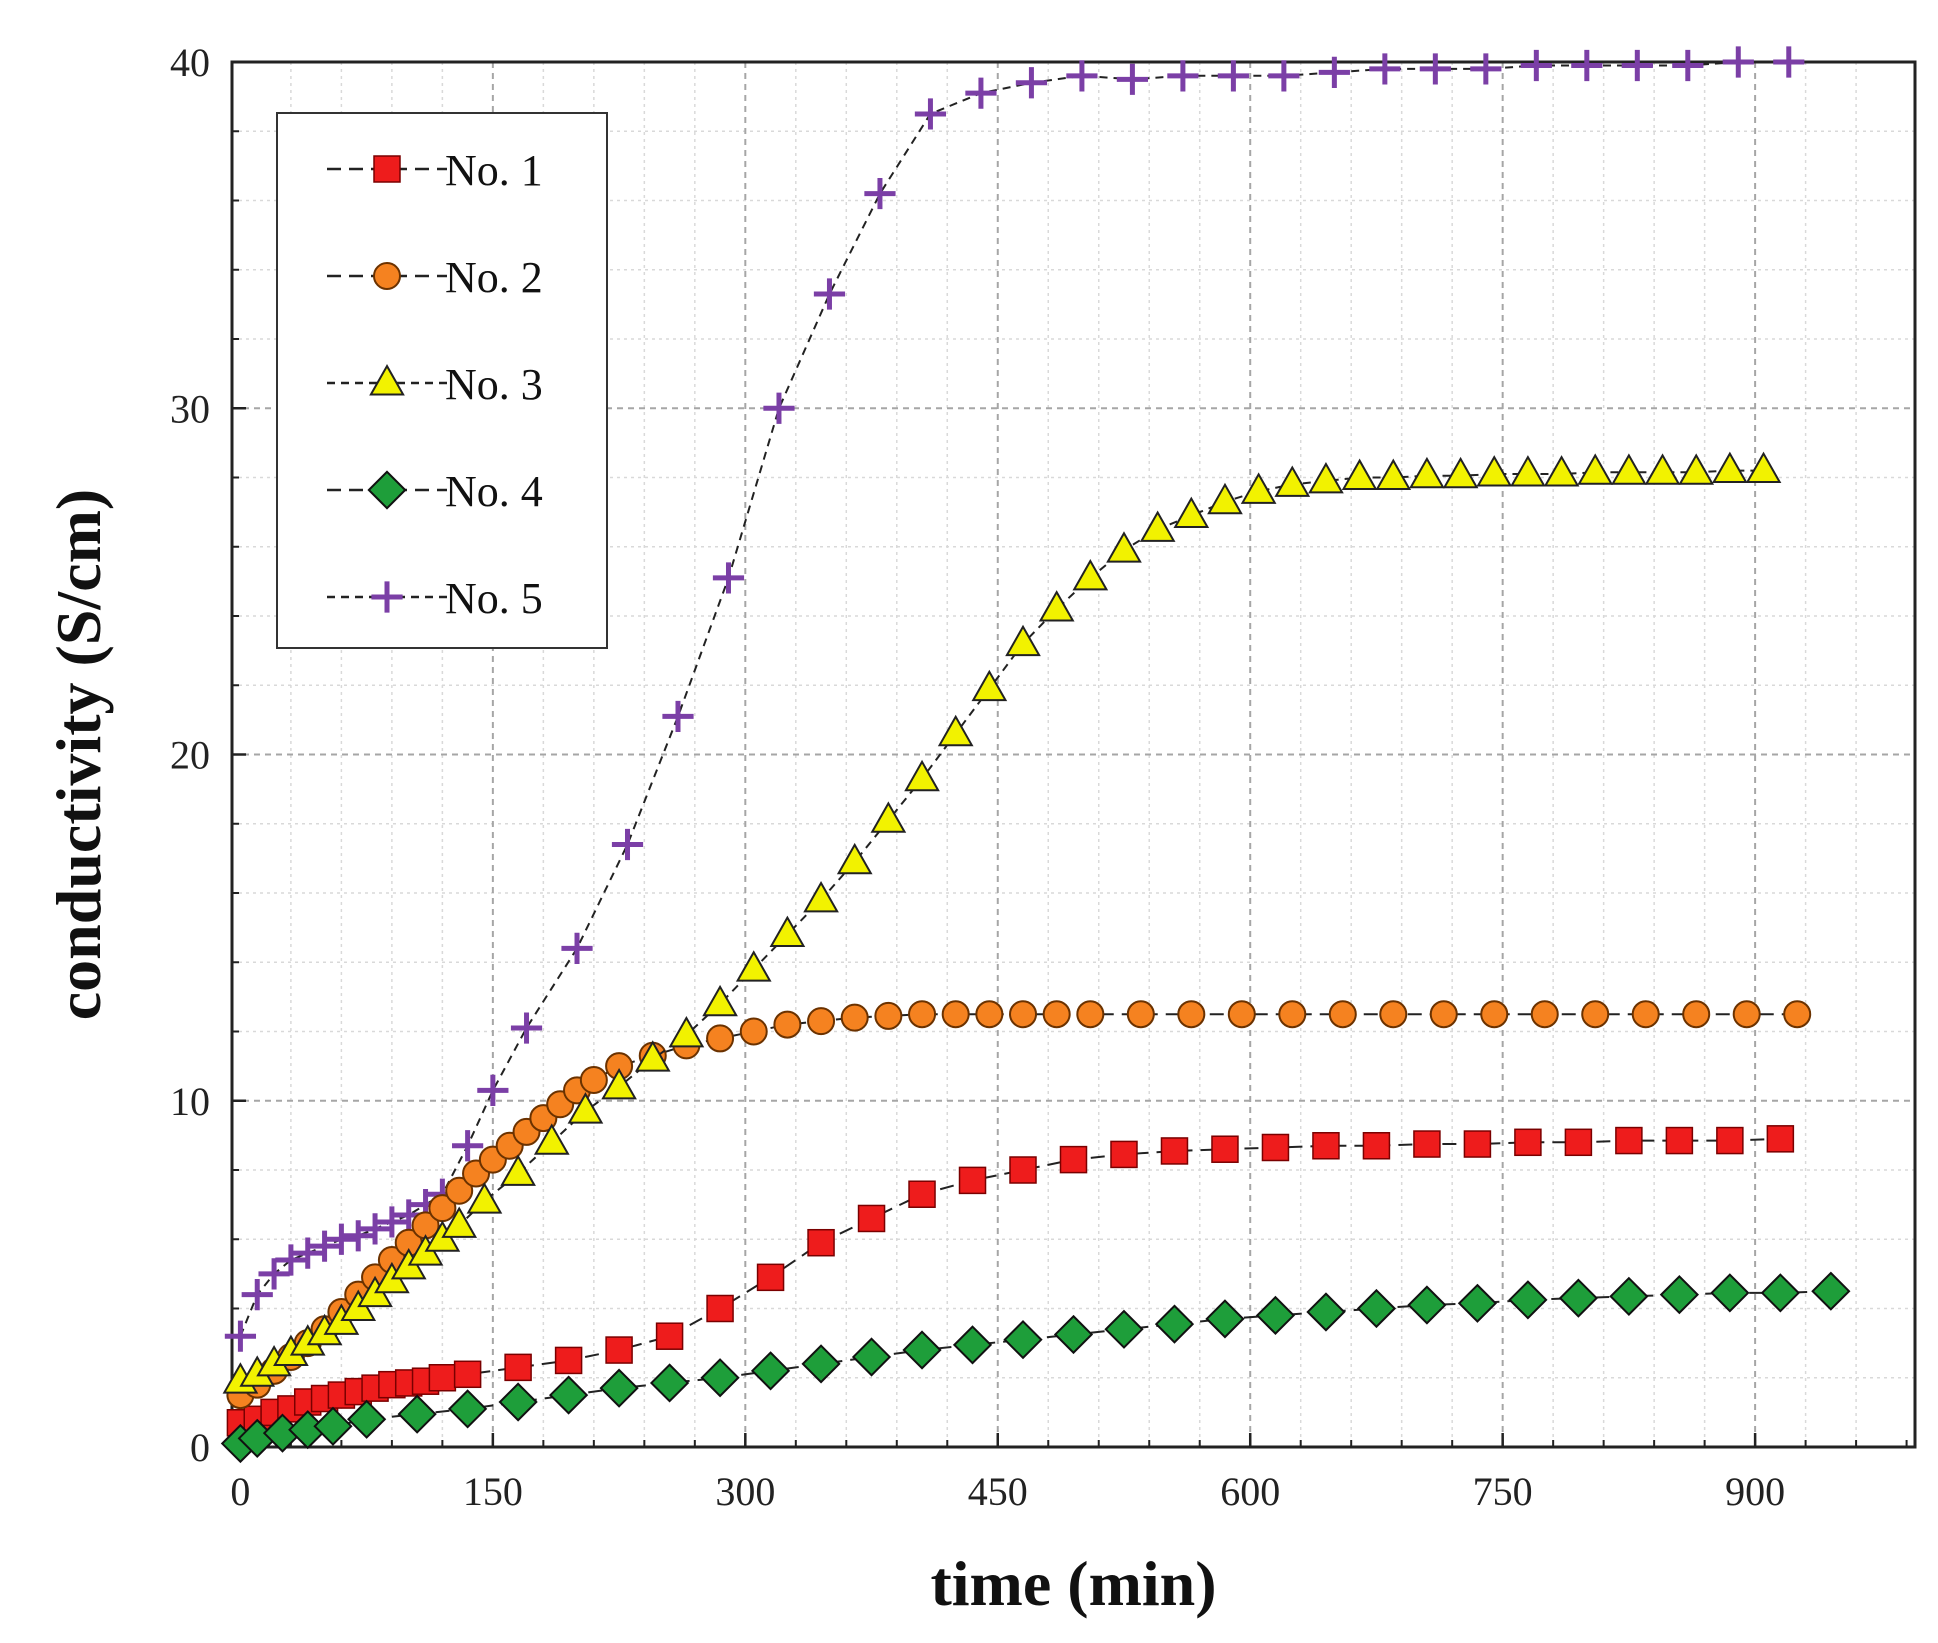 The image size is (1938, 1643). What do you see at coordinates (745, 1491) in the screenshot?
I see `x-tick-label: 300` at bounding box center [745, 1491].